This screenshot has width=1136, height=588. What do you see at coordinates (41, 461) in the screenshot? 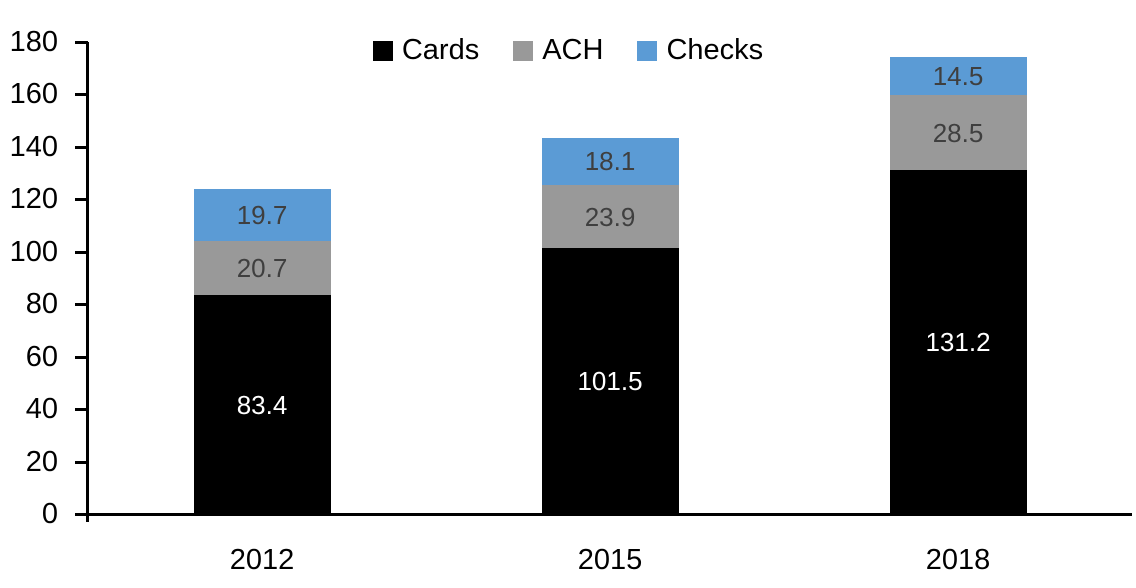
I see `y-axis-tick-label: 20` at bounding box center [41, 461].